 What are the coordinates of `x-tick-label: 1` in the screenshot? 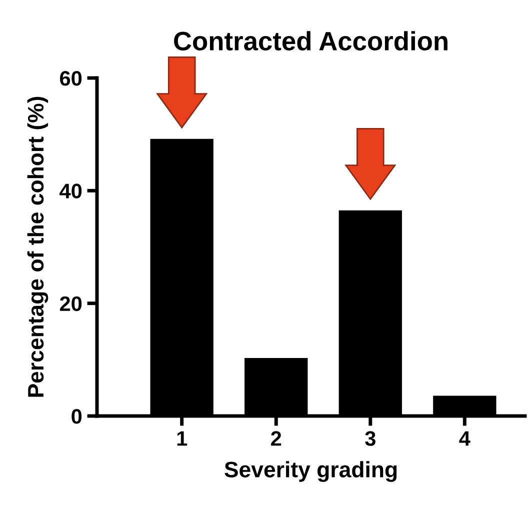 It's located at (182, 438).